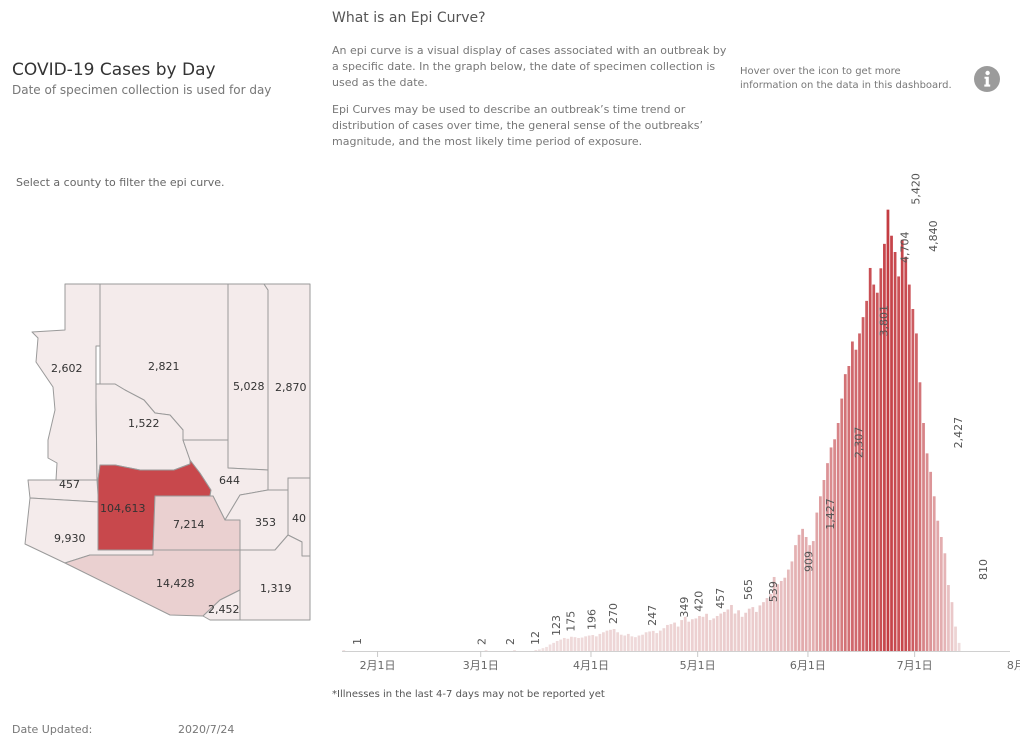 The image size is (1024, 743). What do you see at coordinates (248, 377) in the screenshot?
I see `county-navajo` at bounding box center [248, 377].